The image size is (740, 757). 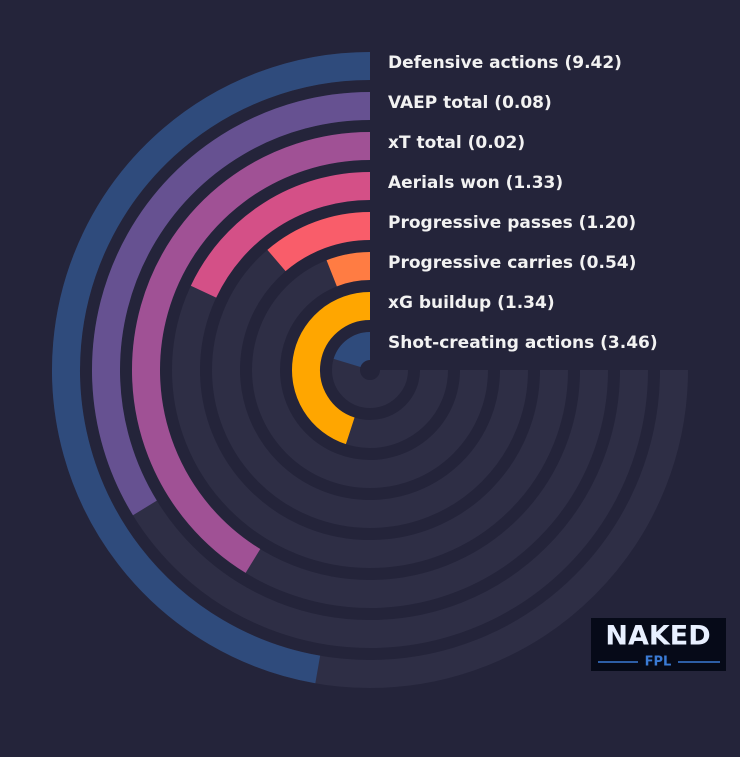 What do you see at coordinates (505, 63) in the screenshot?
I see `bar-label: Defensive actions (9.42)` at bounding box center [505, 63].